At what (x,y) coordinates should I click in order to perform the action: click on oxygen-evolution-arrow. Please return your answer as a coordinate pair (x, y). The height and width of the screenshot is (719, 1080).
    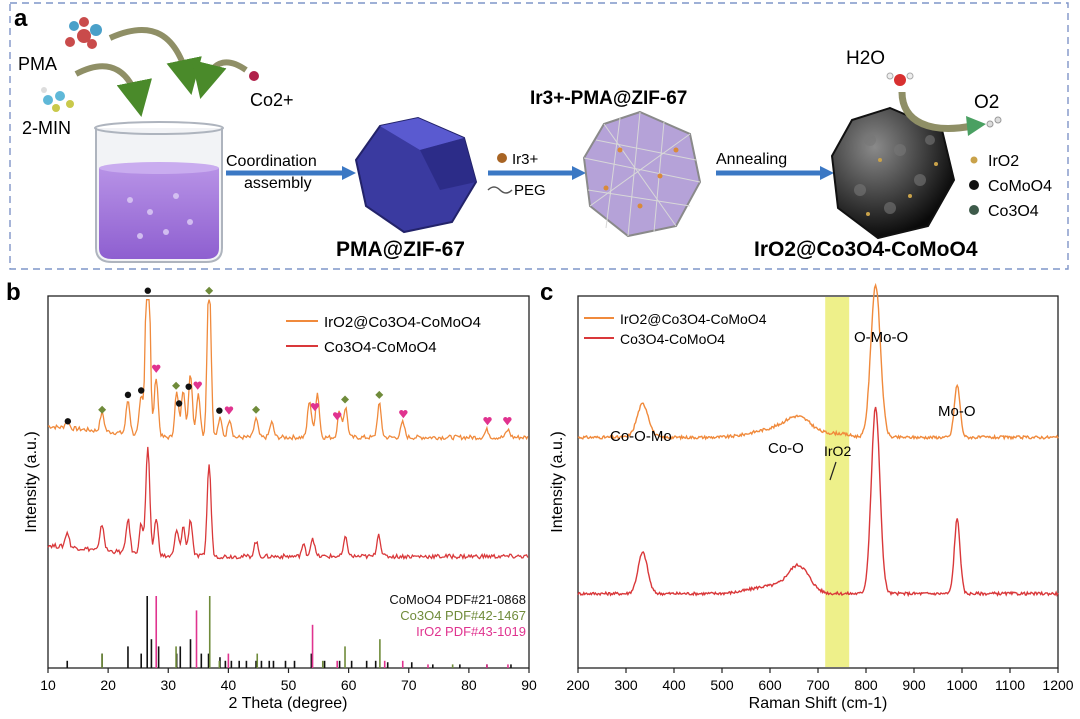
    Looking at the image, I should click on (935, 111).